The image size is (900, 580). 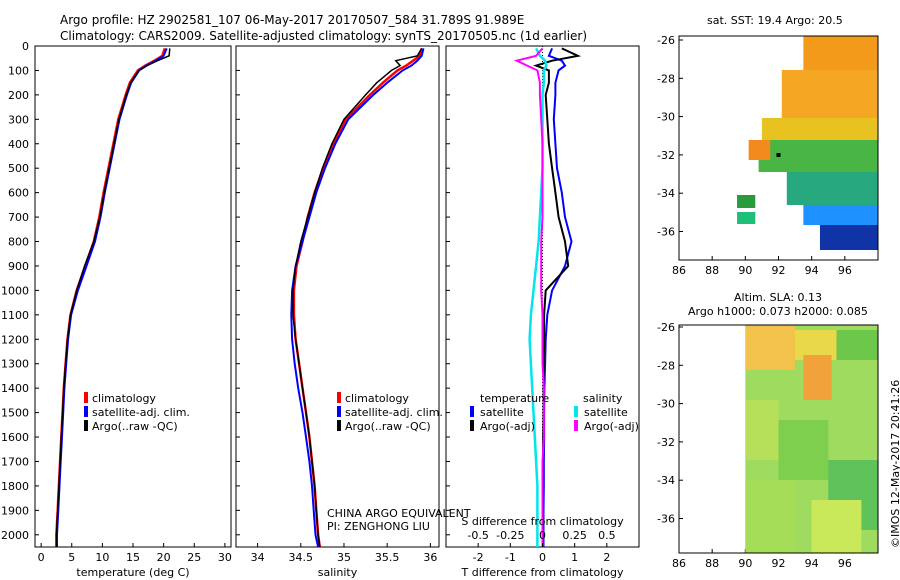 I want to click on x-tick-label: 25, so click(x=194, y=557).